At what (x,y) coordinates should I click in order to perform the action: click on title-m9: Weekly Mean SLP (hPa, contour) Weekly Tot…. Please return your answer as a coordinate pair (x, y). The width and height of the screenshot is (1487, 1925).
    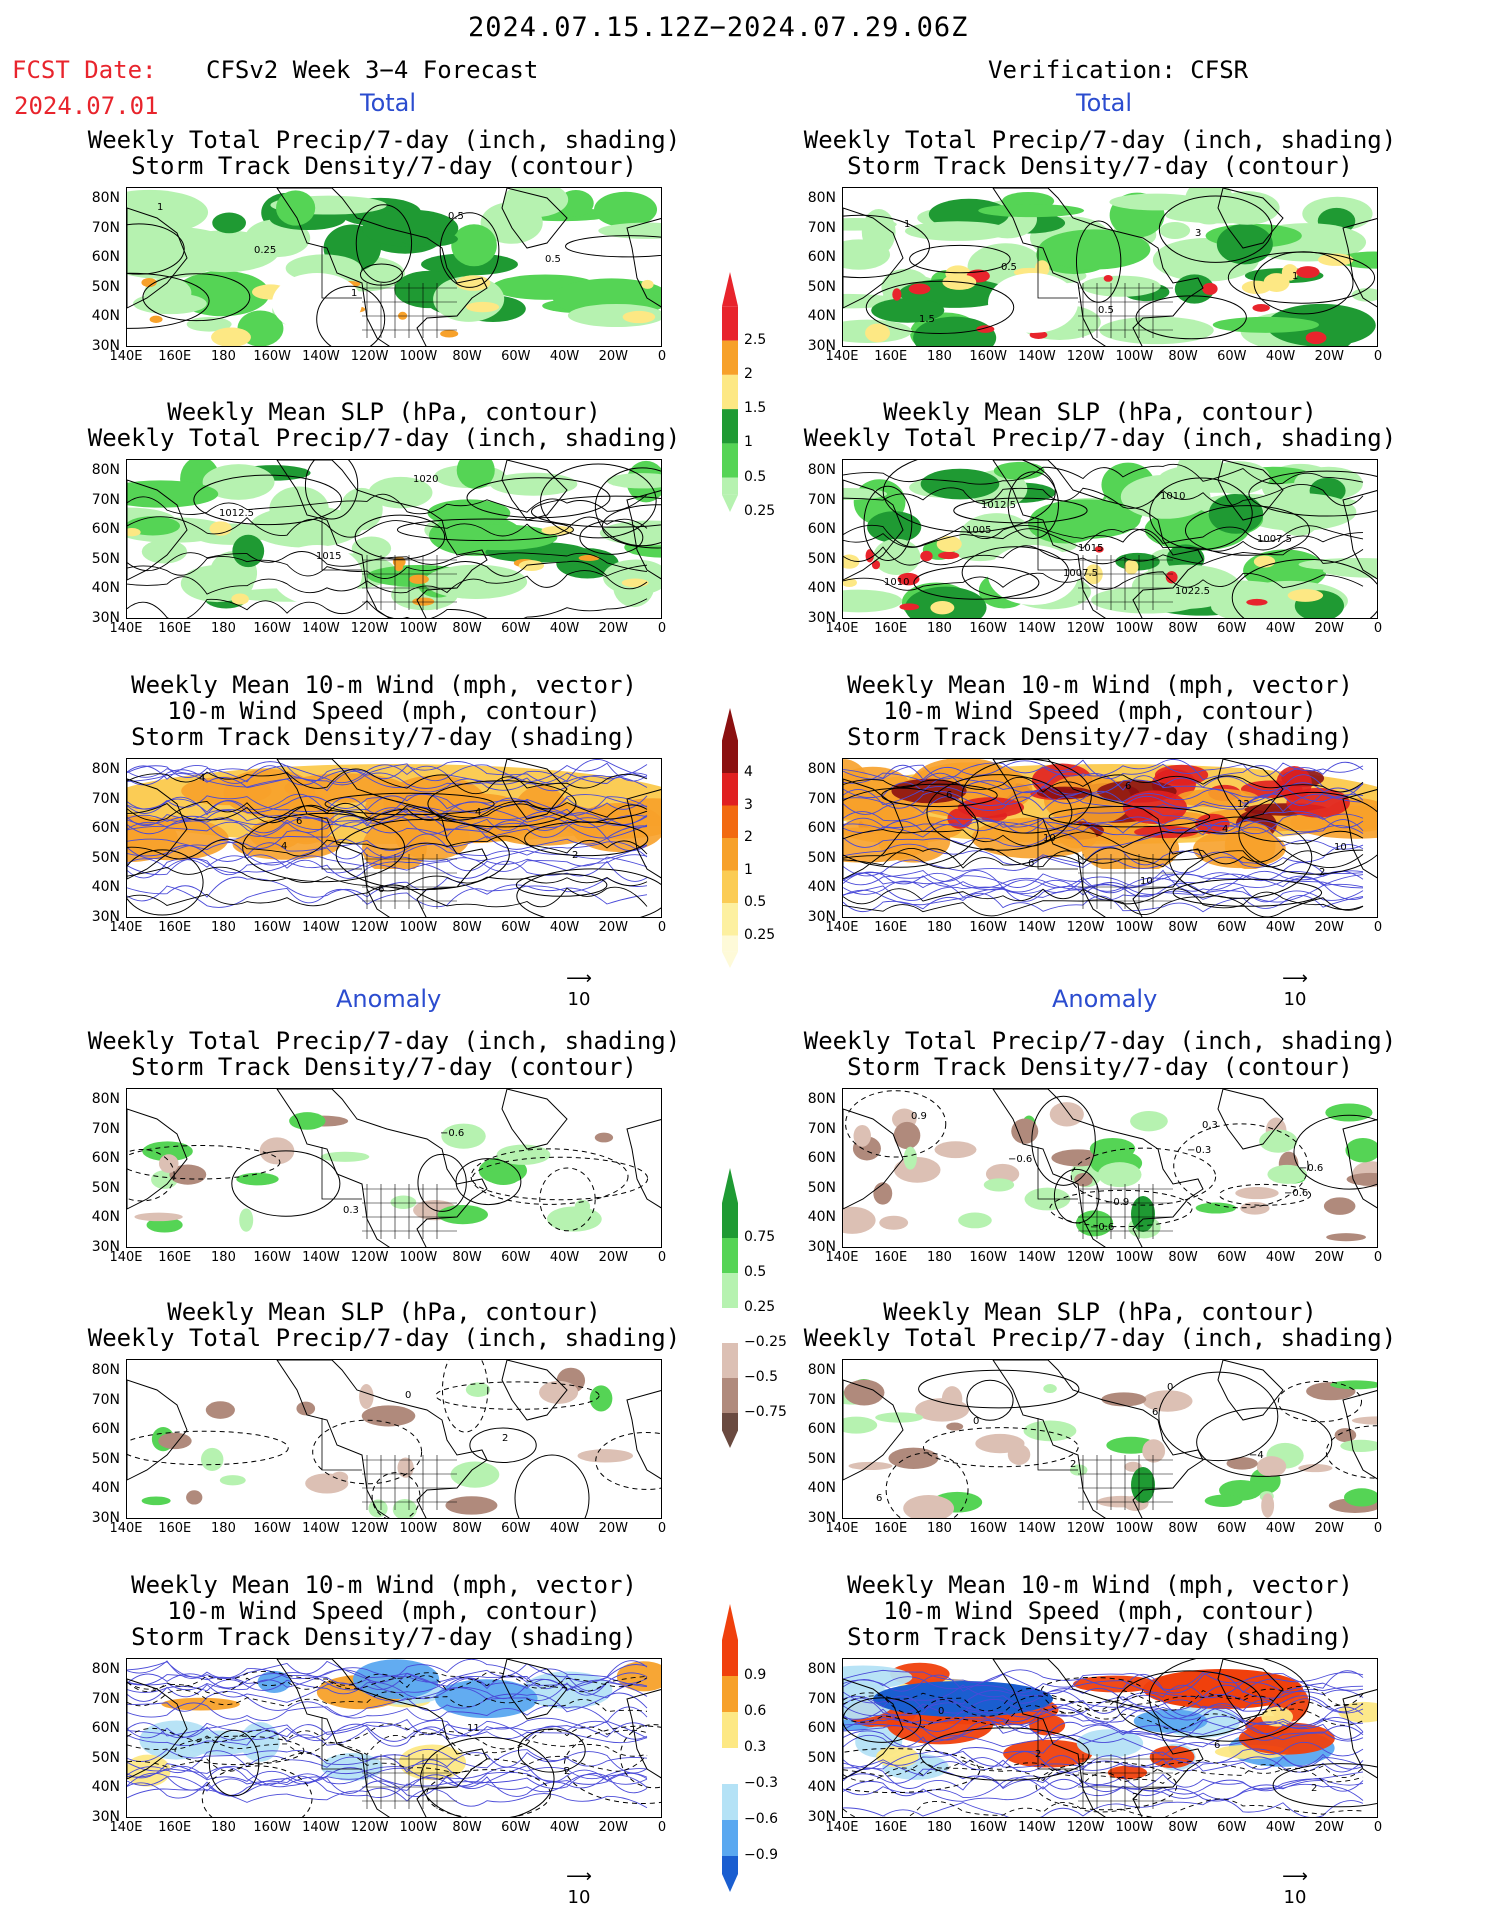
    Looking at the image, I should click on (384, 1325).